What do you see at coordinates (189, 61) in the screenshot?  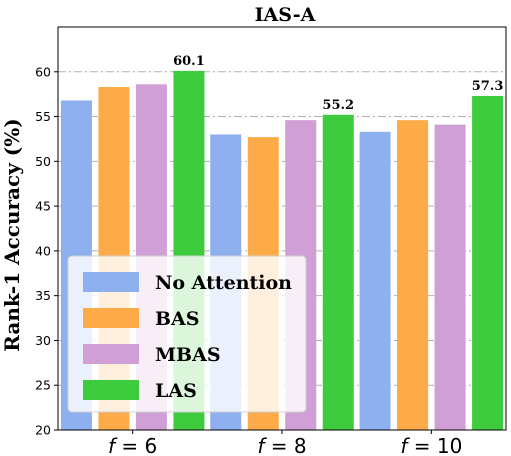 I see `data-label: 60.1` at bounding box center [189, 61].